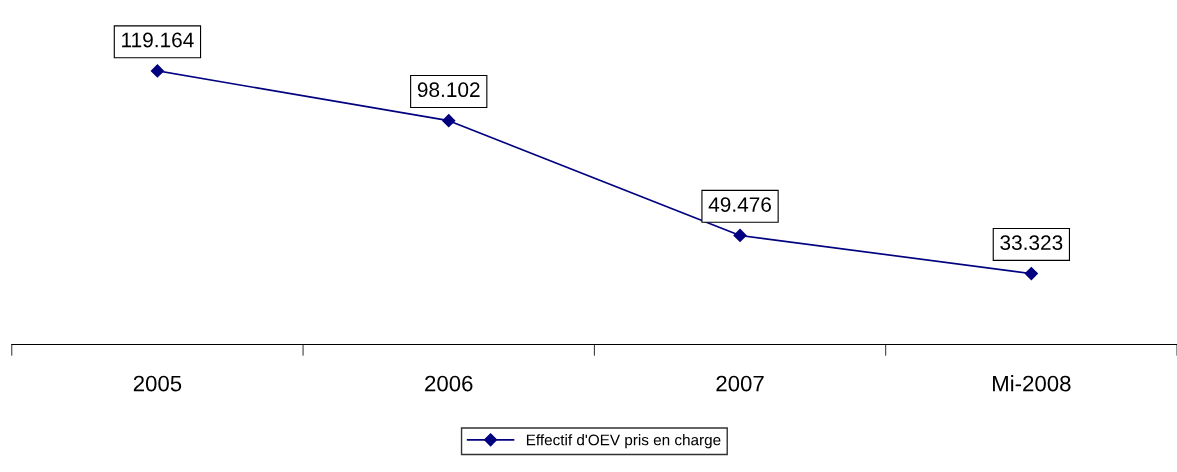  Describe the element at coordinates (157, 383) in the screenshot. I see `x-tick-label: 2005` at that location.